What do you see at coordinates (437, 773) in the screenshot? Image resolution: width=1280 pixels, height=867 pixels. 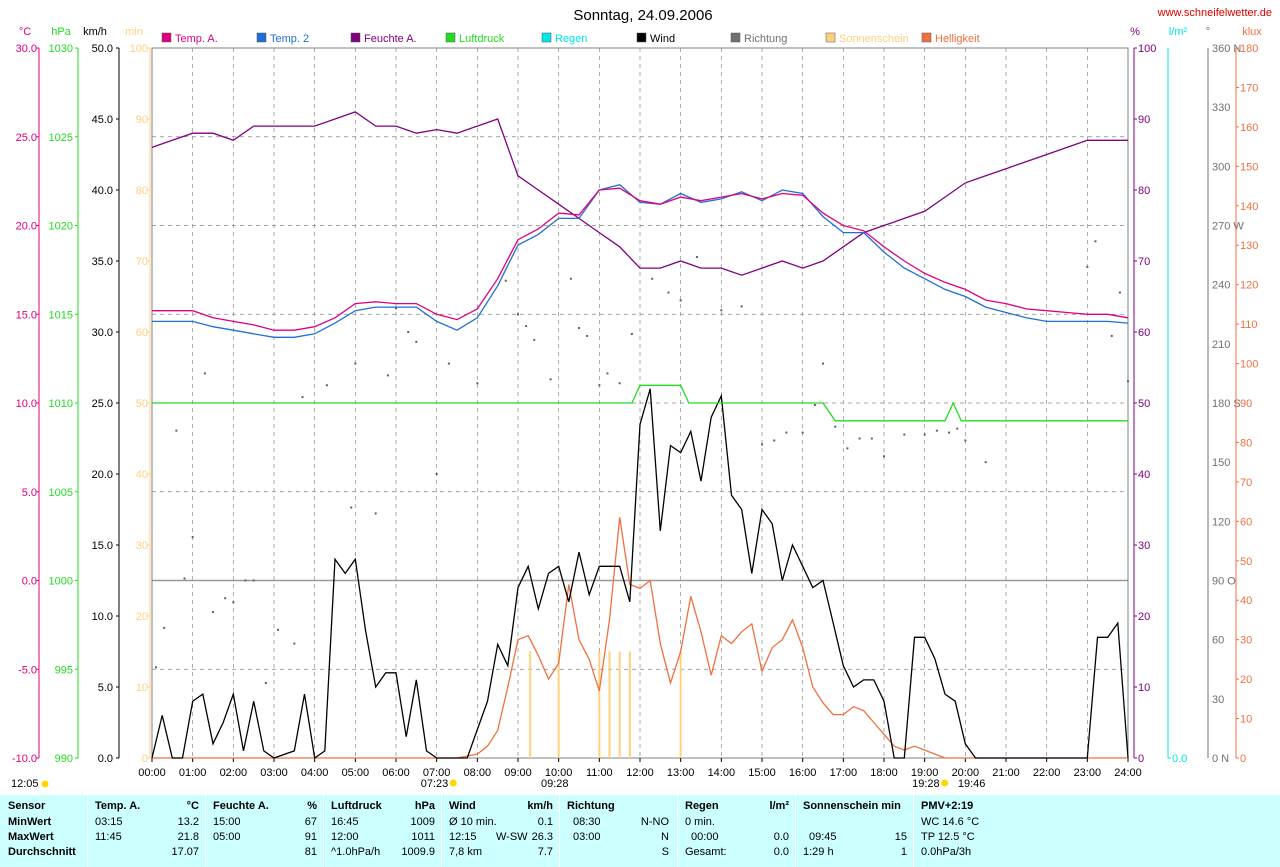 I see `x-tick-label: 07:00` at bounding box center [437, 773].